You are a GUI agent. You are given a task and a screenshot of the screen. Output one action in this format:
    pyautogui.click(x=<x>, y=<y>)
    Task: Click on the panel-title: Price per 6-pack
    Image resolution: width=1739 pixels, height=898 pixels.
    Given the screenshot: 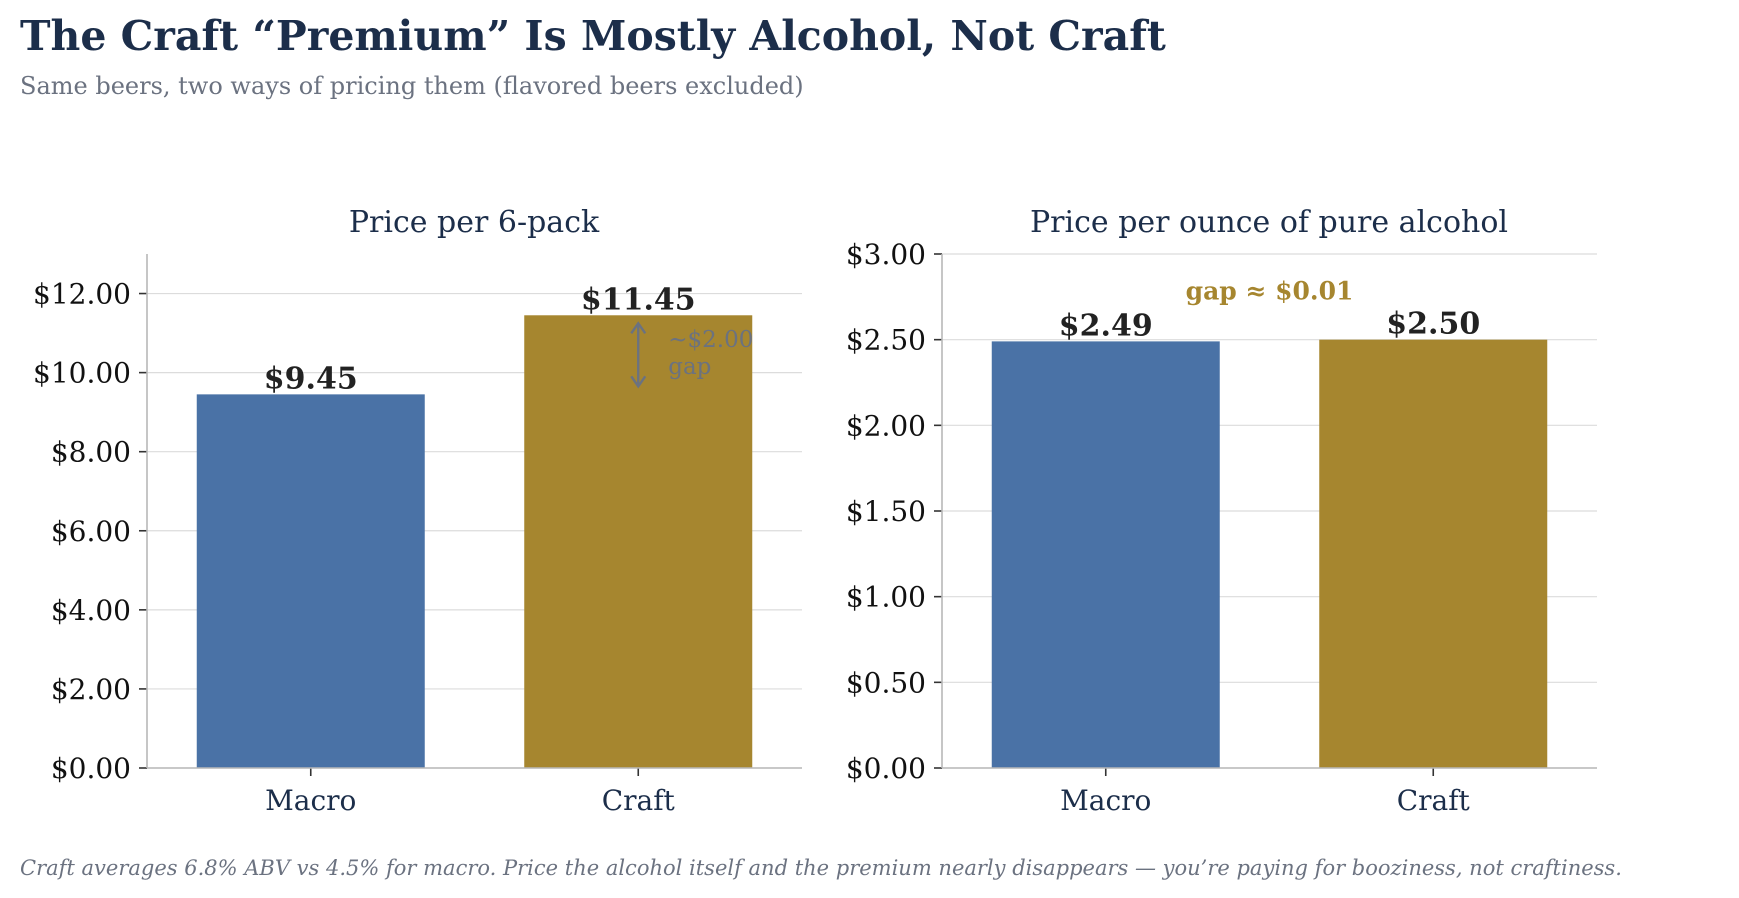 What is the action you would take?
    pyautogui.click(x=474, y=222)
    